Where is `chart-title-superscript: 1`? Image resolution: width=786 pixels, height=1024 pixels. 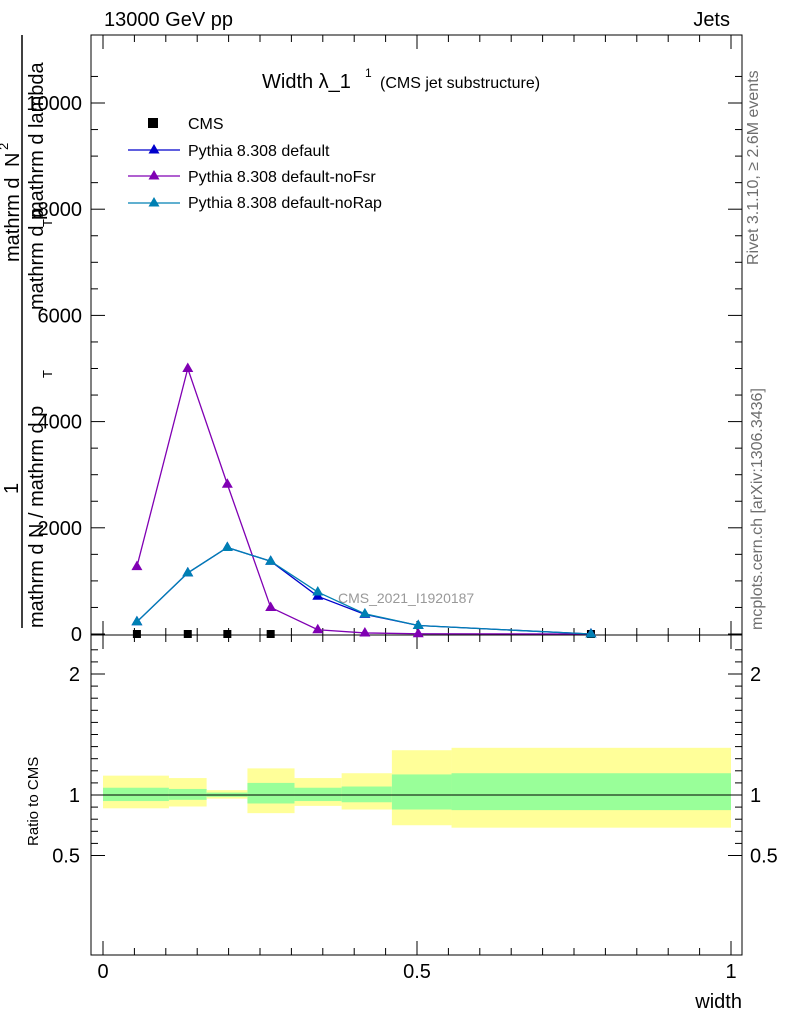 chart-title-superscript: 1 is located at coordinates (368, 73).